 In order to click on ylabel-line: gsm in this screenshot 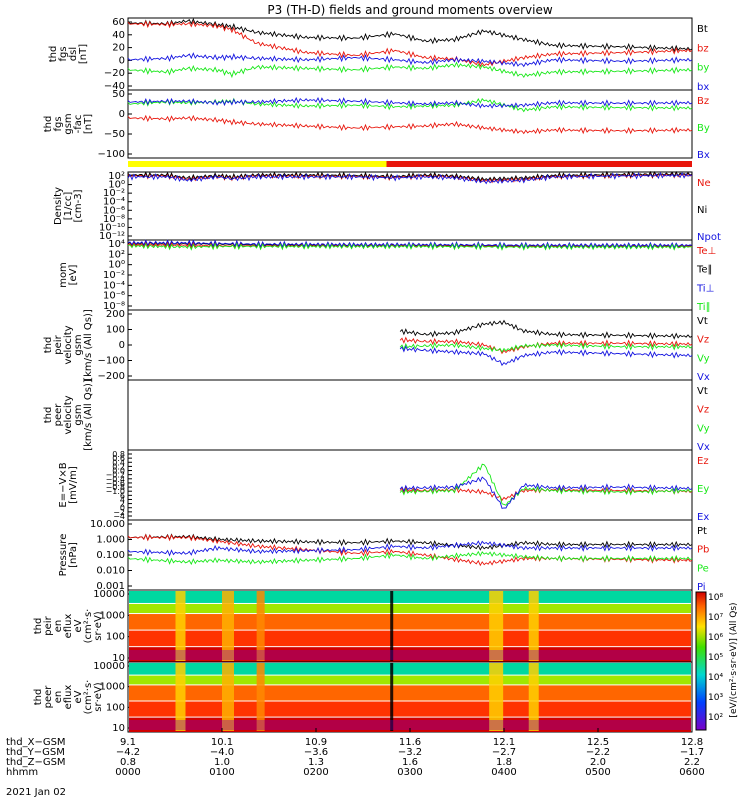, I will do `click(78, 344)`.